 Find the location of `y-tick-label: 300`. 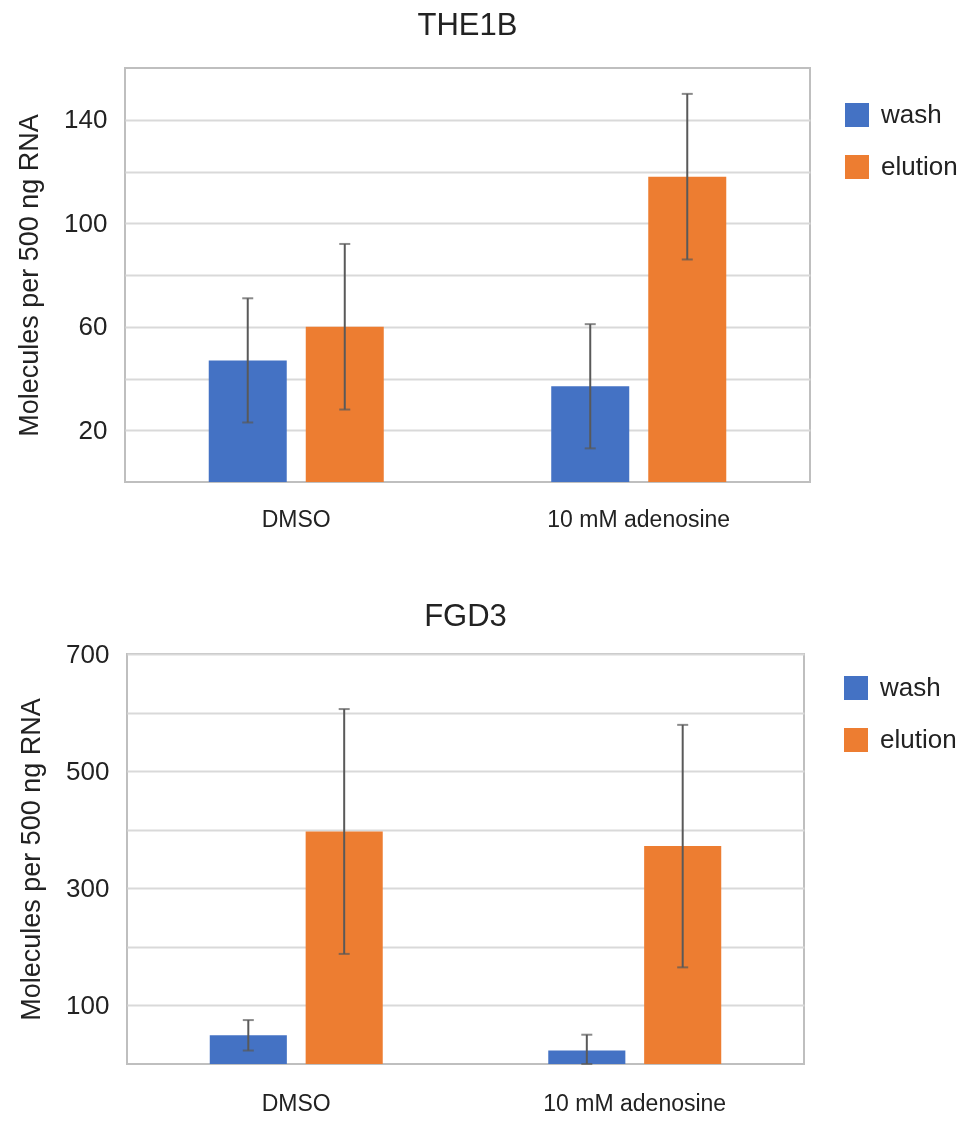

y-tick-label: 300 is located at coordinates (88, 887).